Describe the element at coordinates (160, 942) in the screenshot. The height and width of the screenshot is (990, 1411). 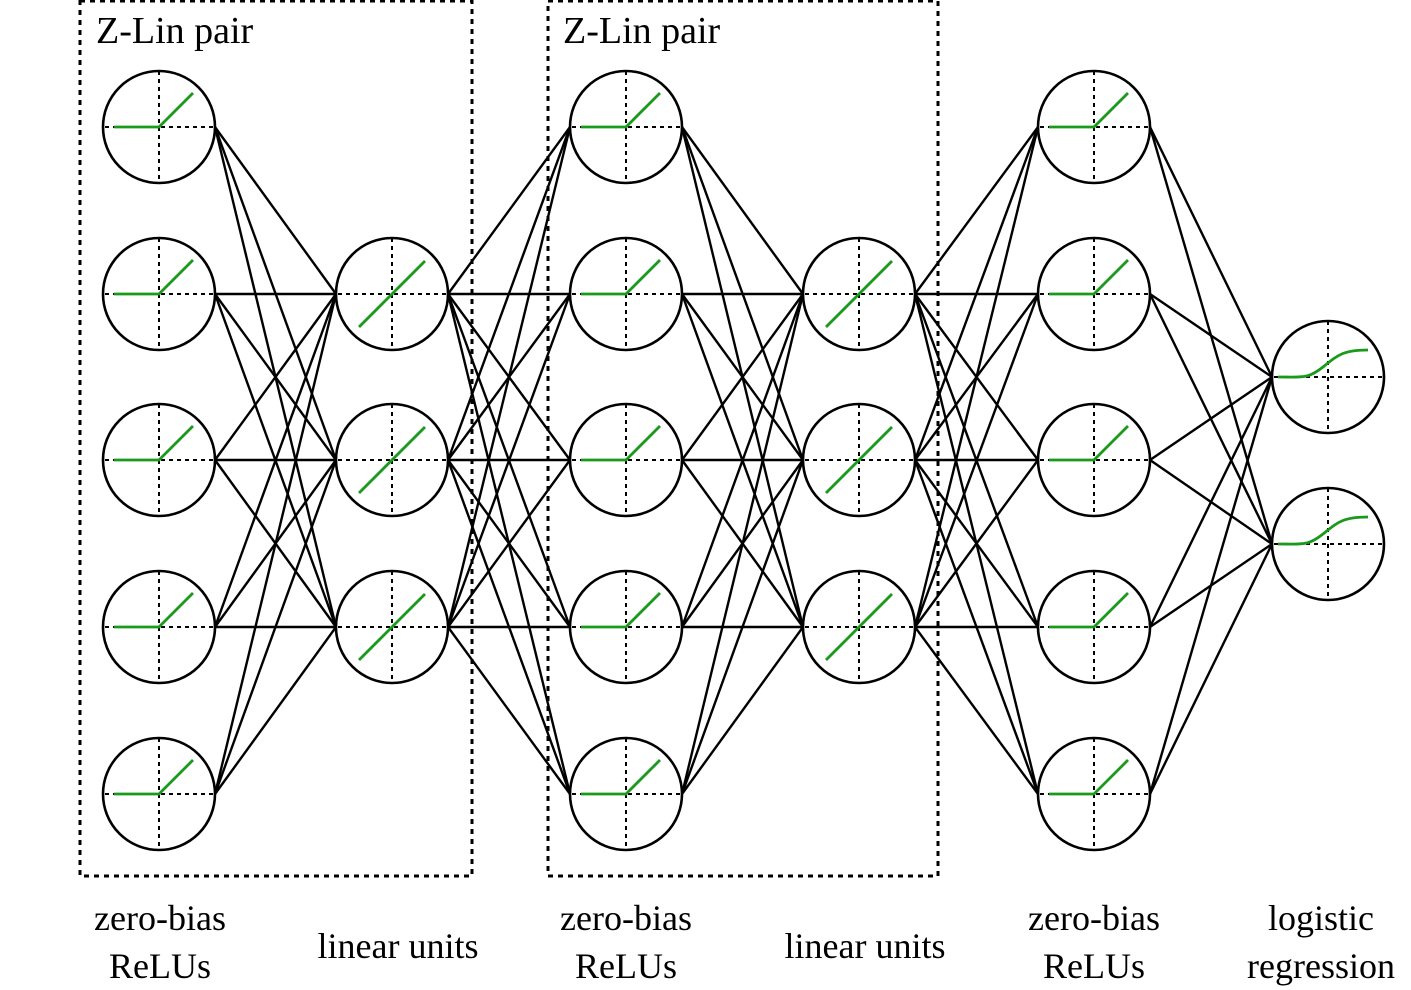
I see `layer-label-1: zero-bias ReLUs` at that location.